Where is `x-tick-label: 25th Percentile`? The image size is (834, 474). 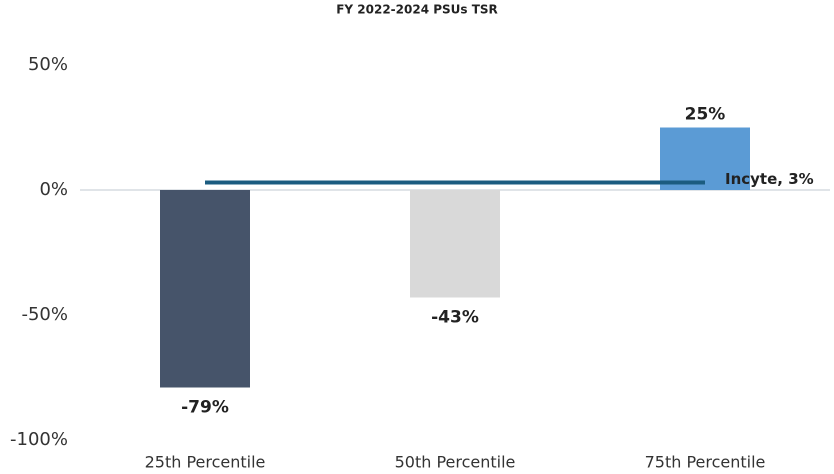
x-tick-label: 25th Percentile is located at coordinates (205, 462).